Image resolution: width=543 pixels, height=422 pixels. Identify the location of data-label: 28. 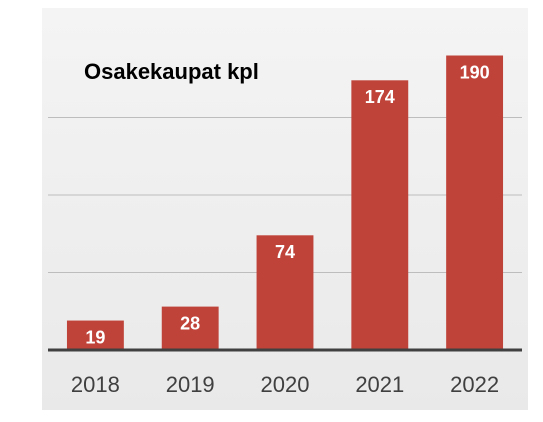
(190, 323).